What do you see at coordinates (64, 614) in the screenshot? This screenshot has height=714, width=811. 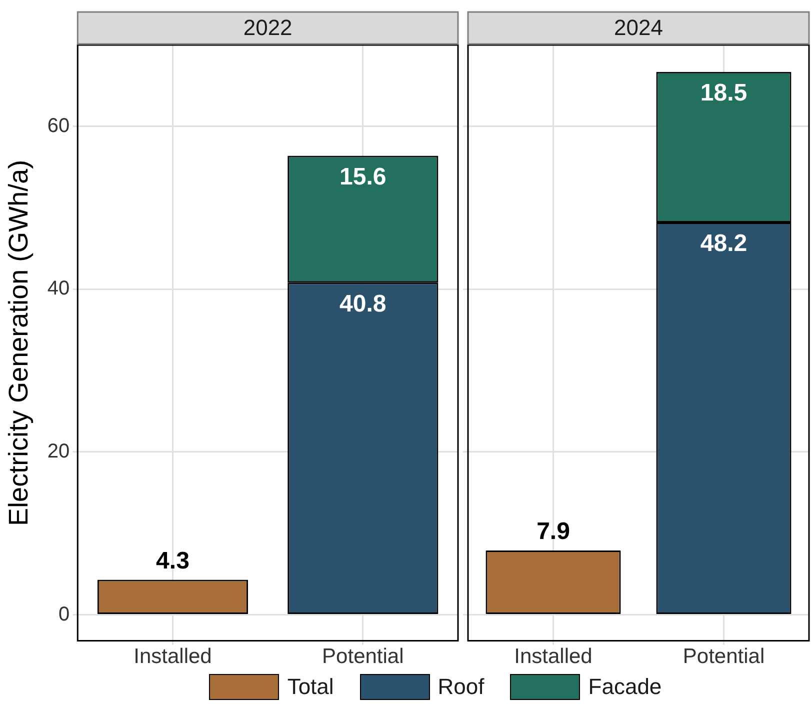 I see `y-tick-label: 0` at bounding box center [64, 614].